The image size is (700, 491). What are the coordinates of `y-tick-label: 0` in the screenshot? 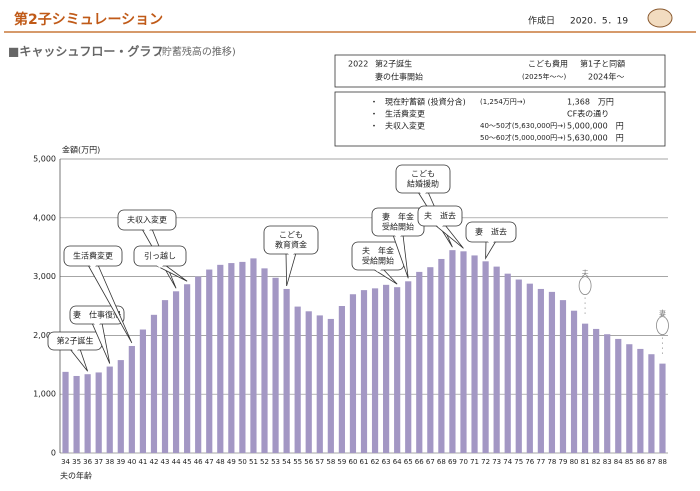 It's located at (53, 453).